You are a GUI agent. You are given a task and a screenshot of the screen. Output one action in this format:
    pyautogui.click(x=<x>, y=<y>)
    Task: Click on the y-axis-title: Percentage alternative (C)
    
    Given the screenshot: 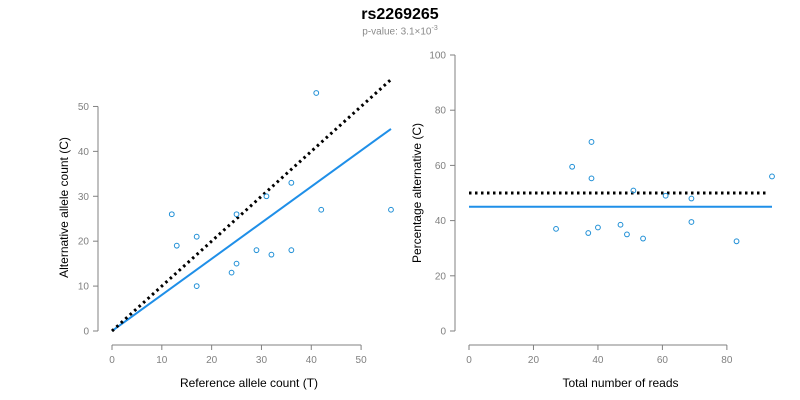 What is the action you would take?
    pyautogui.click(x=417, y=193)
    